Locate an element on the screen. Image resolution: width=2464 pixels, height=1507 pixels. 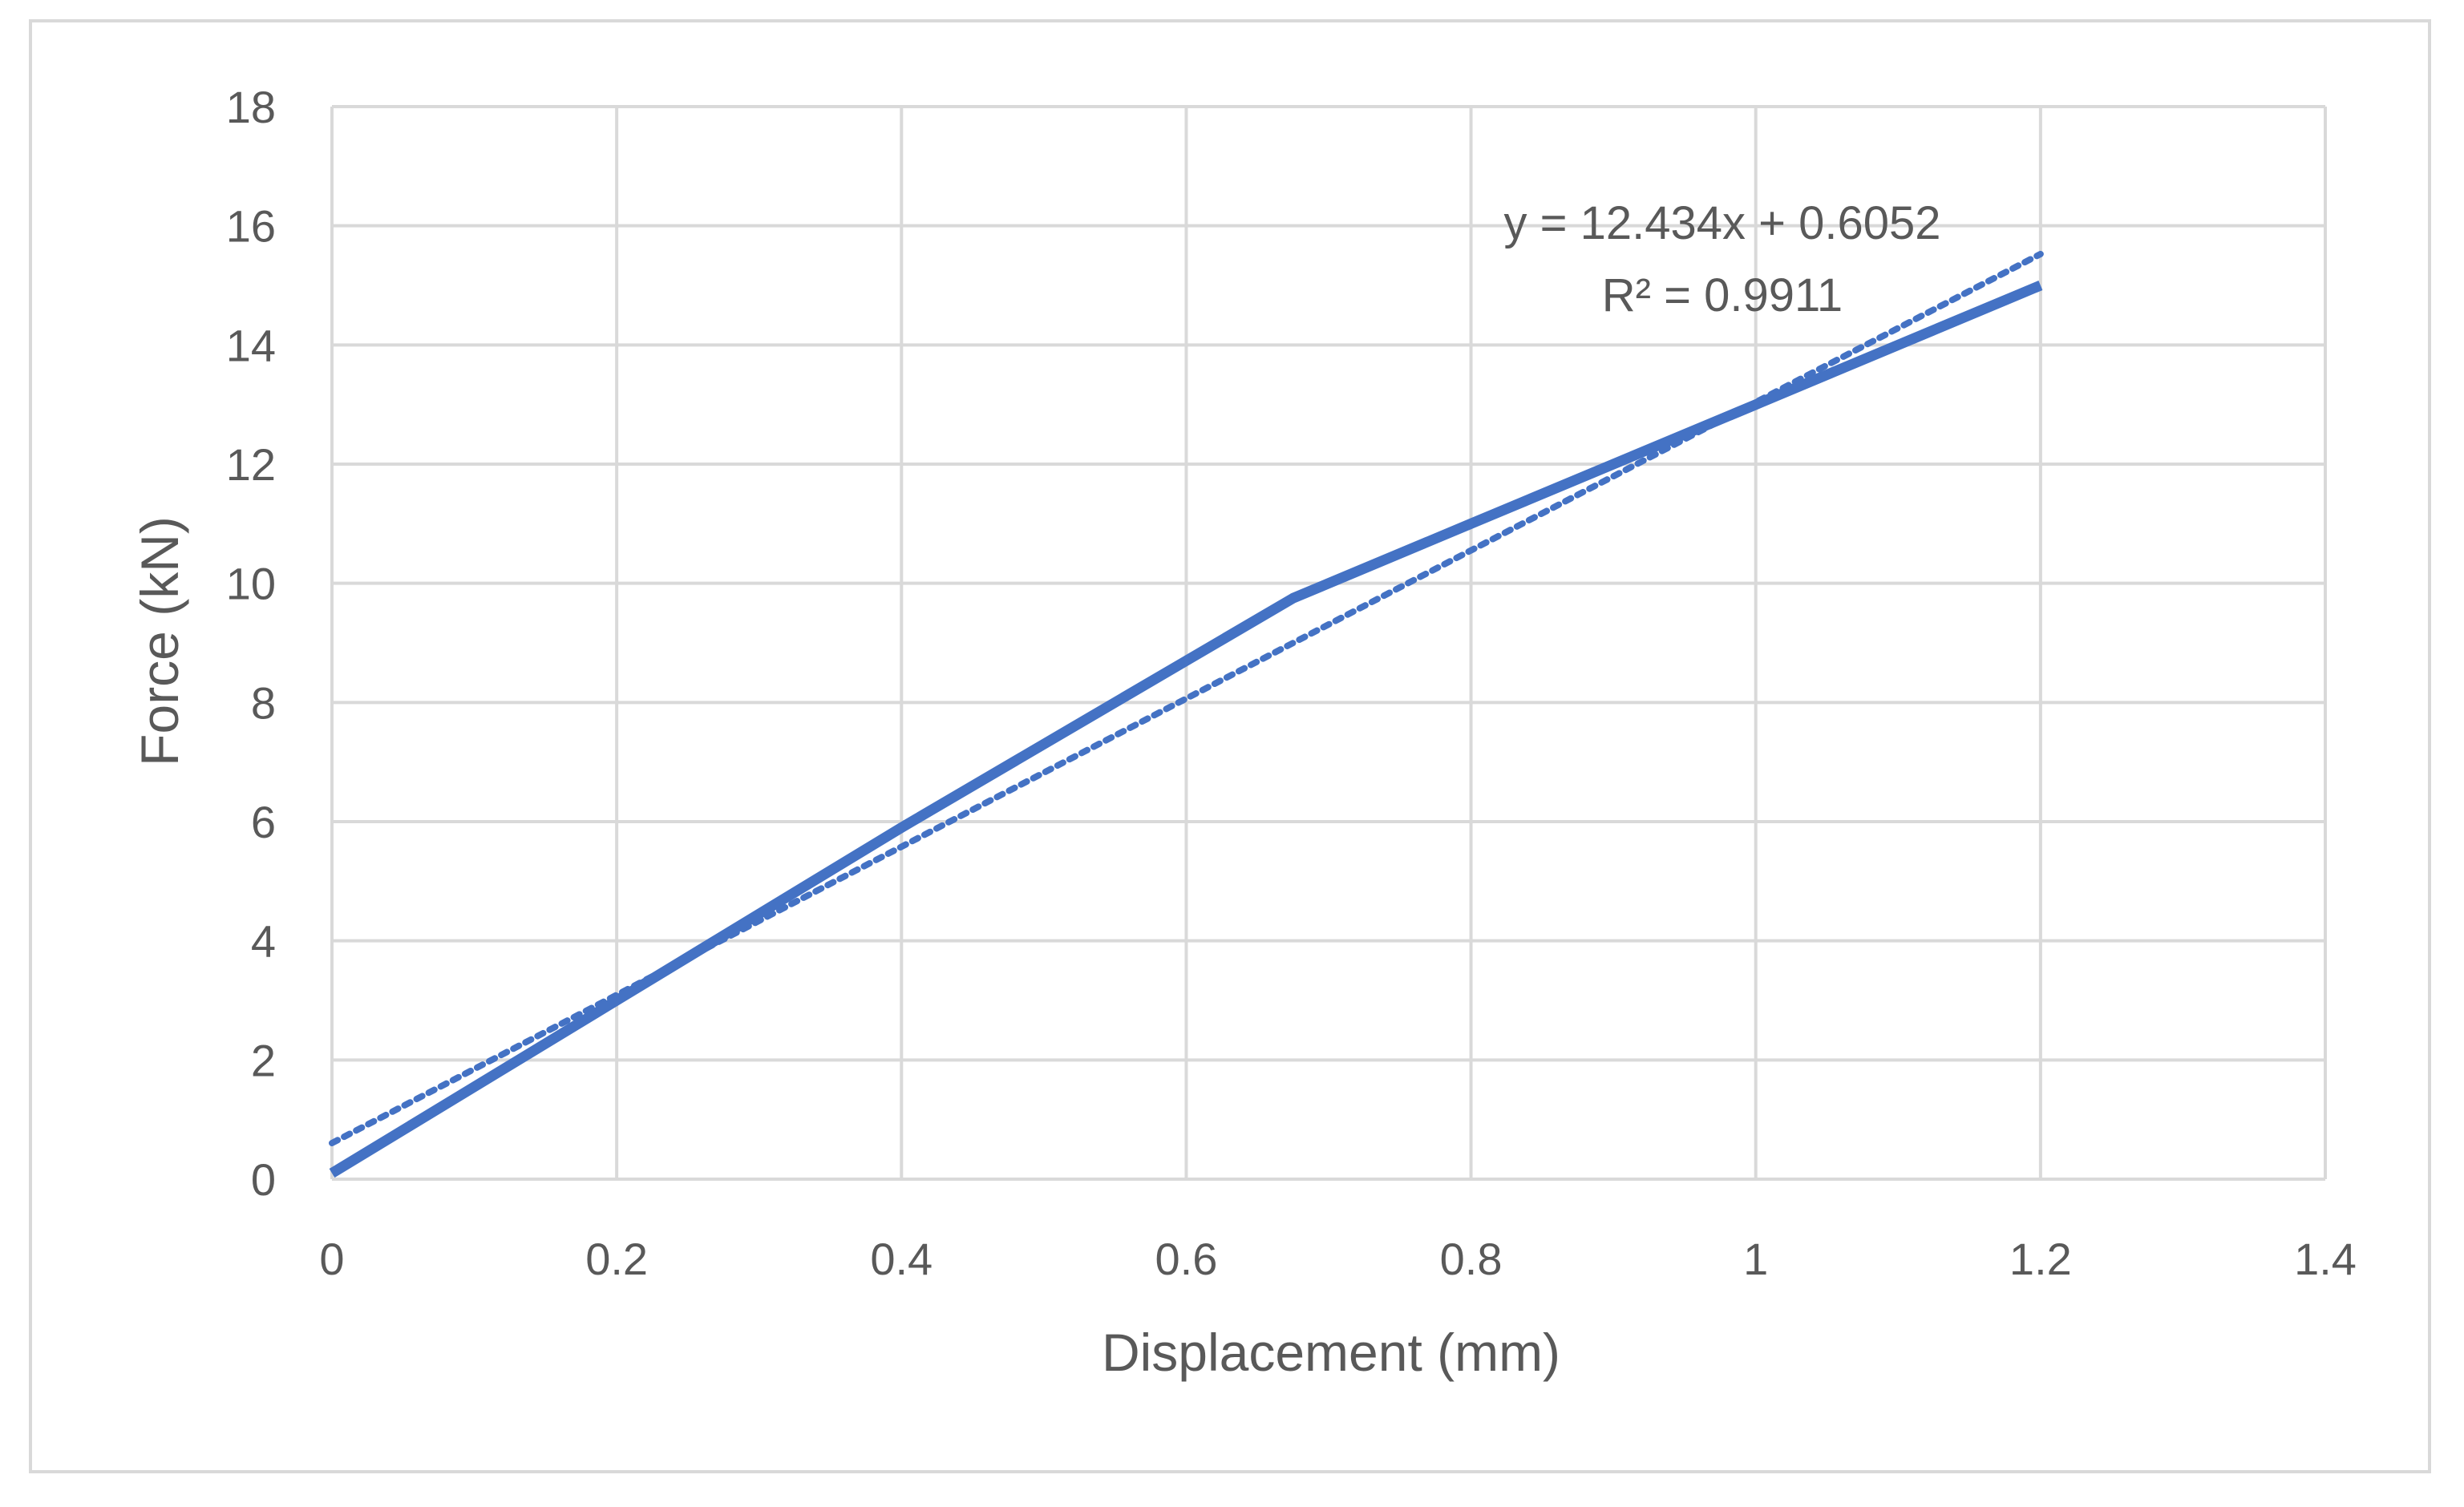
x-tick-label: 0.8 is located at coordinates (1471, 1259).